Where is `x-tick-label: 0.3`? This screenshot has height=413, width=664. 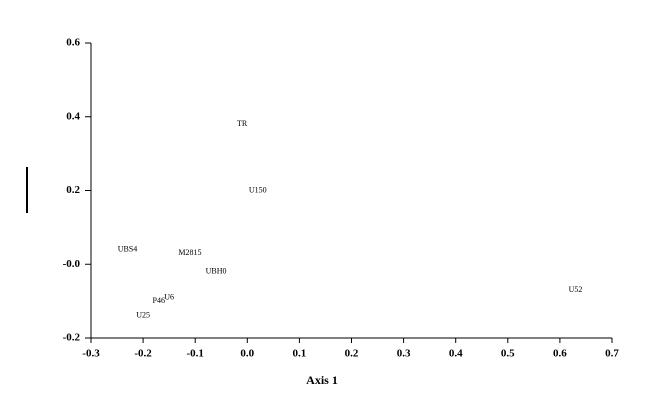
x-tick-label: 0.3 is located at coordinates (404, 354).